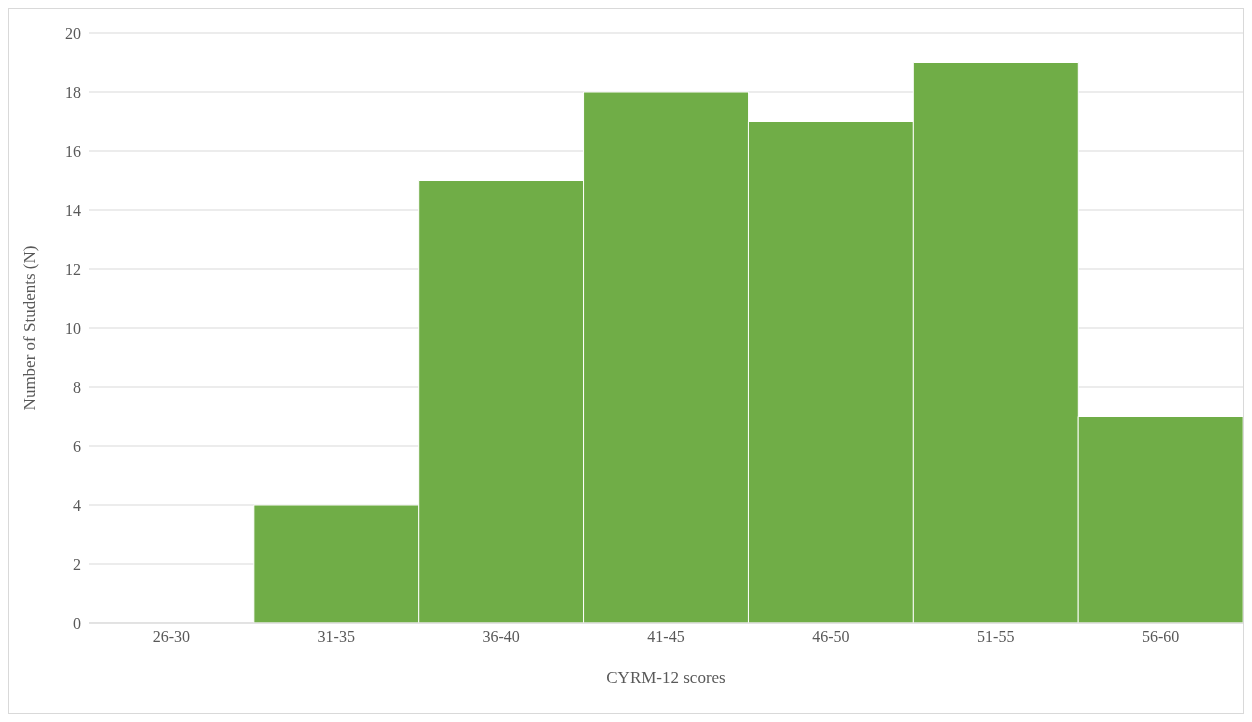 The width and height of the screenshot is (1252, 722). I want to click on x-tick-label: 56-60, so click(1160, 637).